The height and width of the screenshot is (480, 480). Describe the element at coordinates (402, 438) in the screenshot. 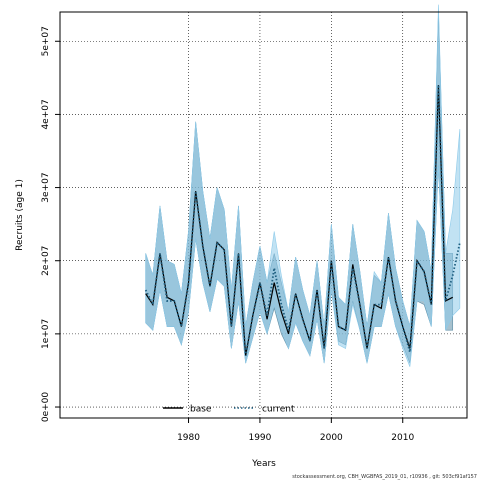

I see `x-tick-label: 2010` at that location.